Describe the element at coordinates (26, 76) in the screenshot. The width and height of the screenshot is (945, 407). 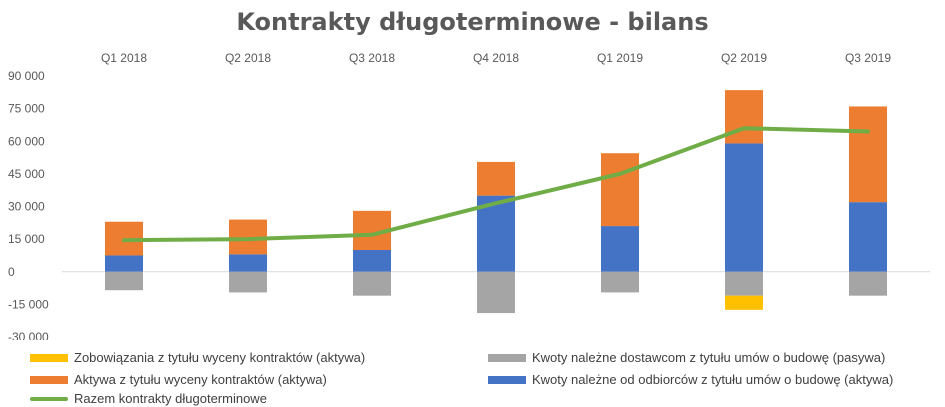
I see `y-tick-label: 90 000` at that location.